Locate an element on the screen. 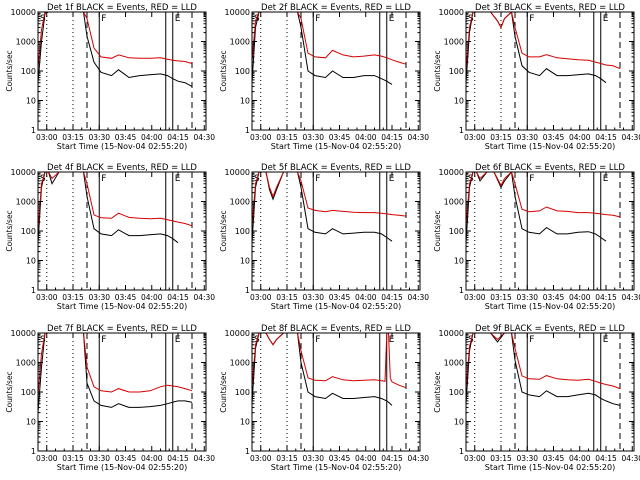 The image size is (640, 480). panel-title: Det 1f BLACK = Events, RED = LLD is located at coordinates (122, 8).